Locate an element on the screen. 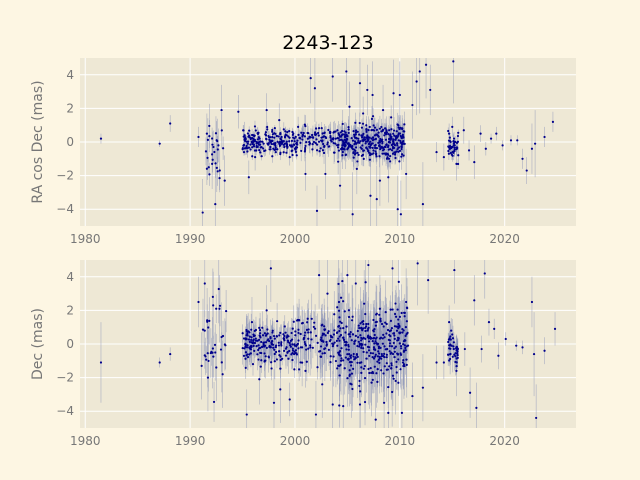 The image size is (640, 480). x-tick-label: 2020 is located at coordinates (504, 239).